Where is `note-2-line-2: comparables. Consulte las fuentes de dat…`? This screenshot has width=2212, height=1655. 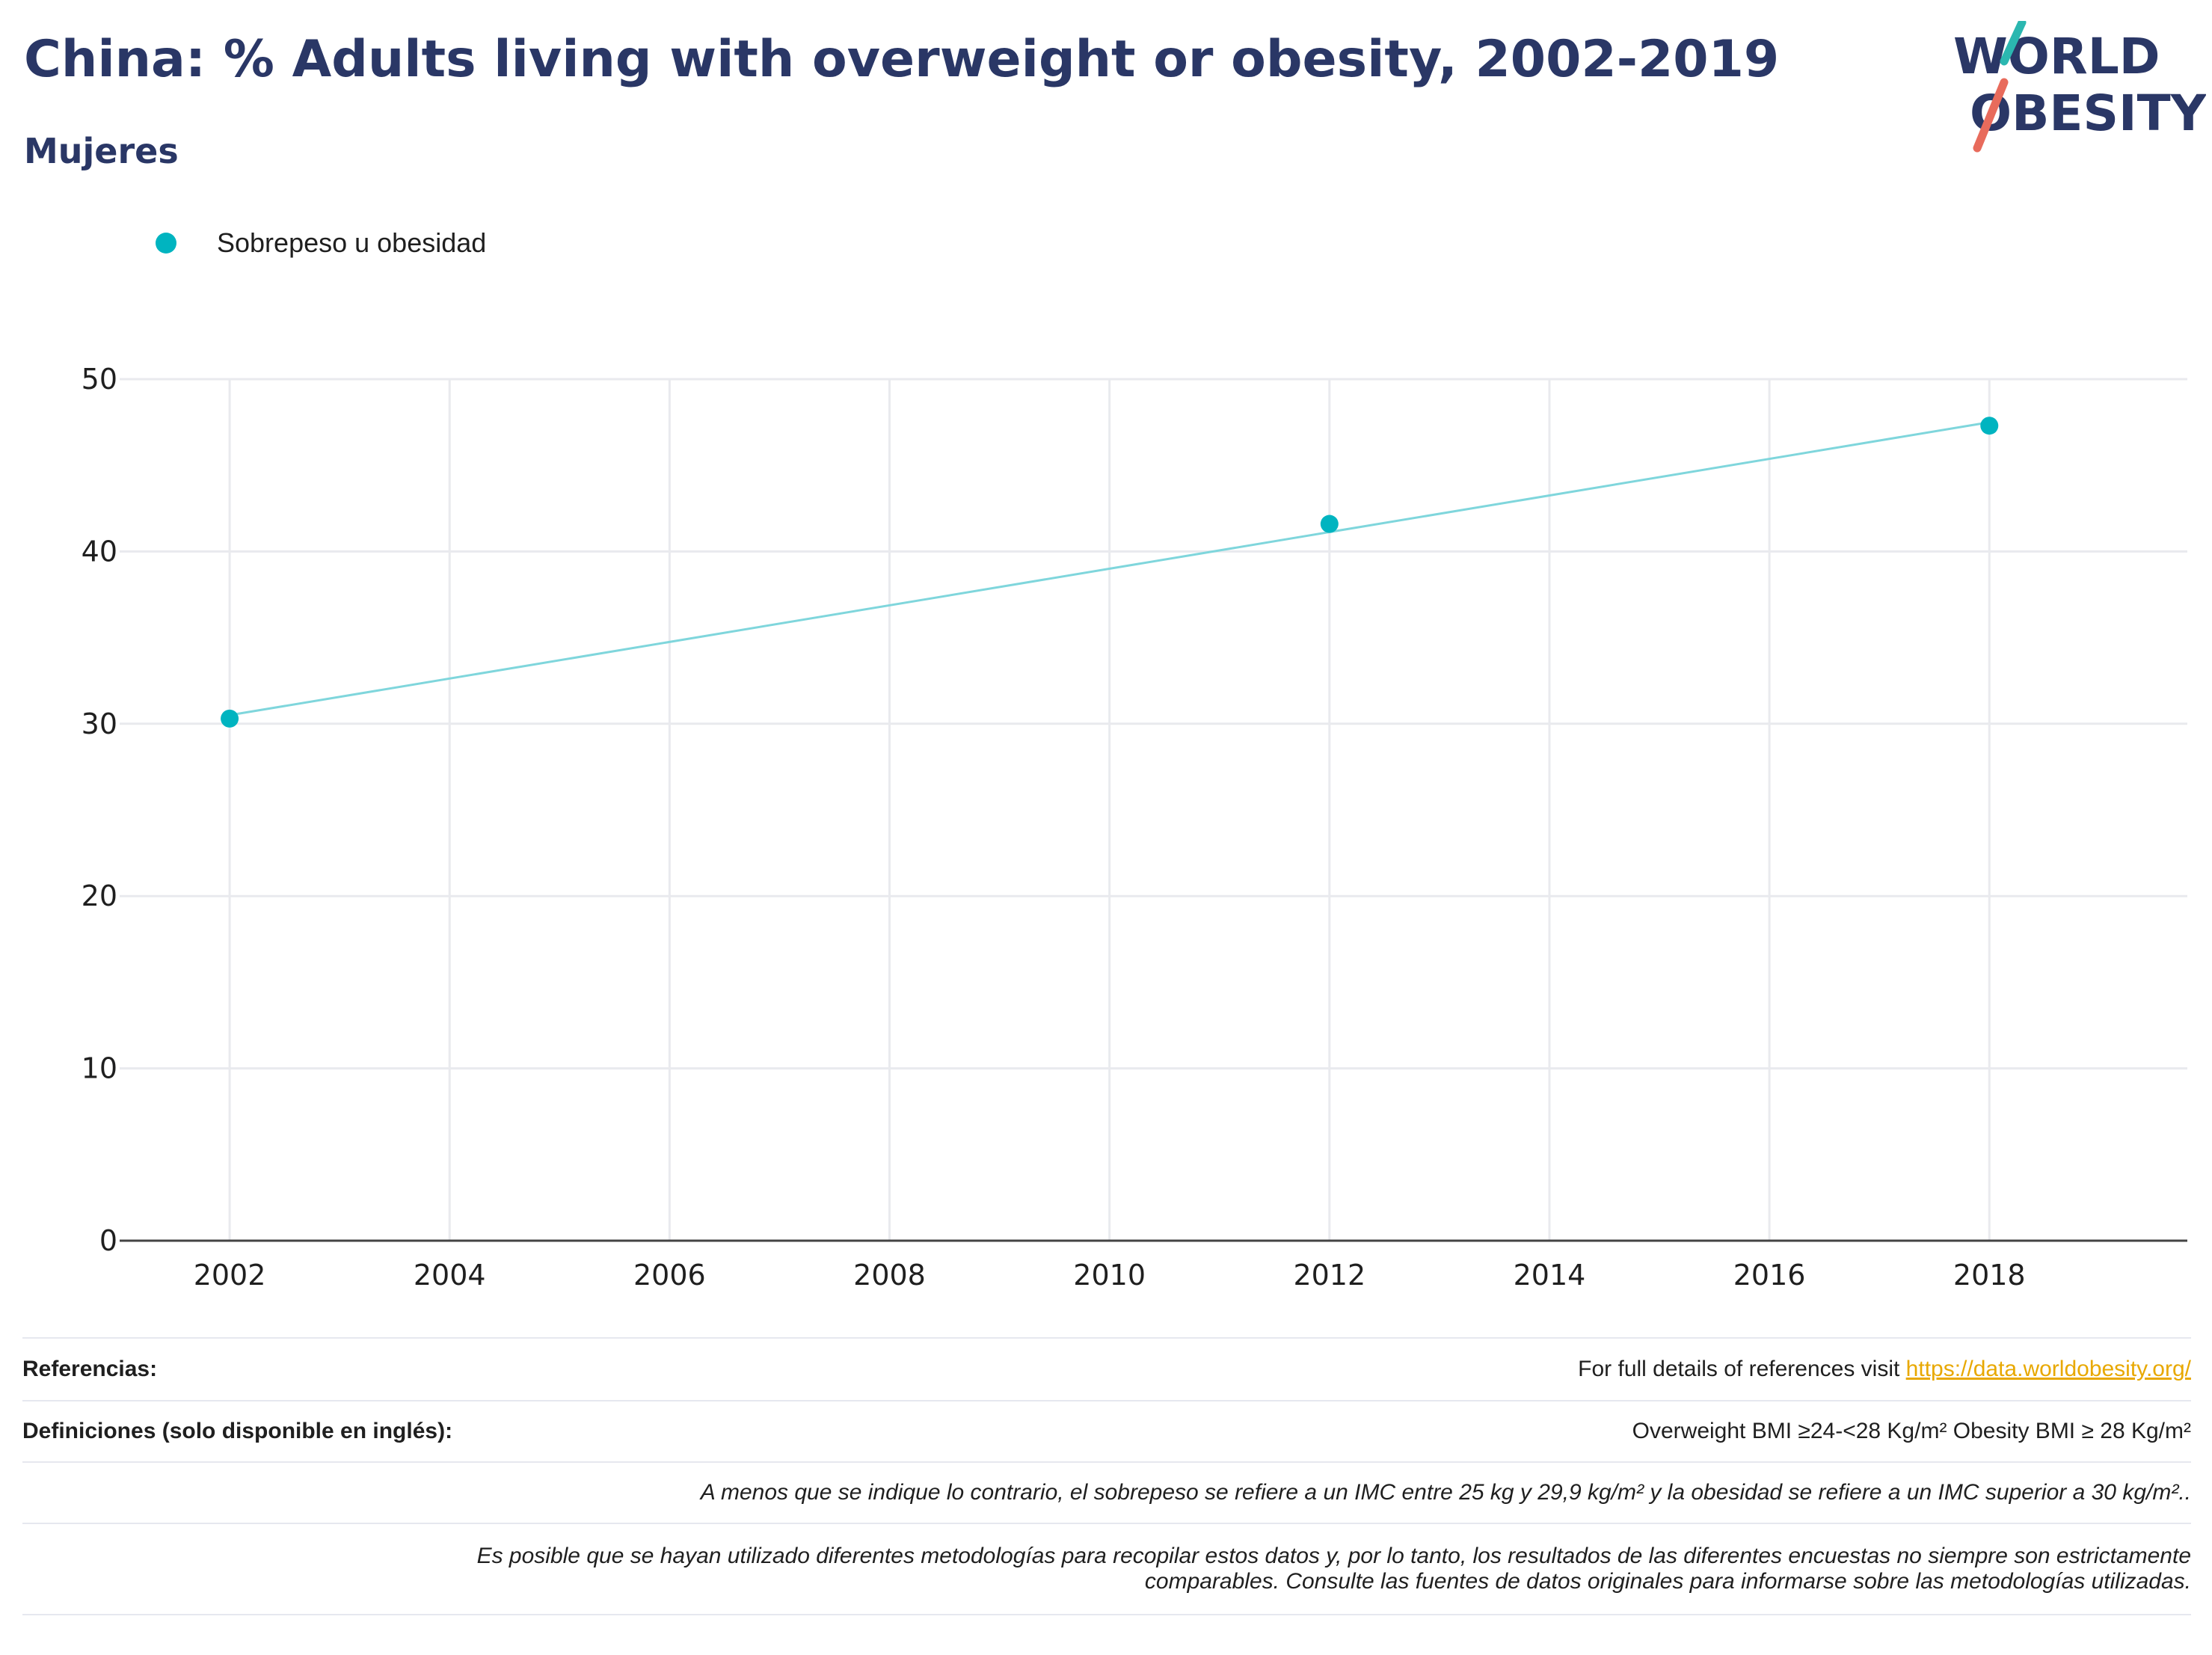 note-2-line-2: comparables. Consulte las fuentes de dat… is located at coordinates (1667, 1581).